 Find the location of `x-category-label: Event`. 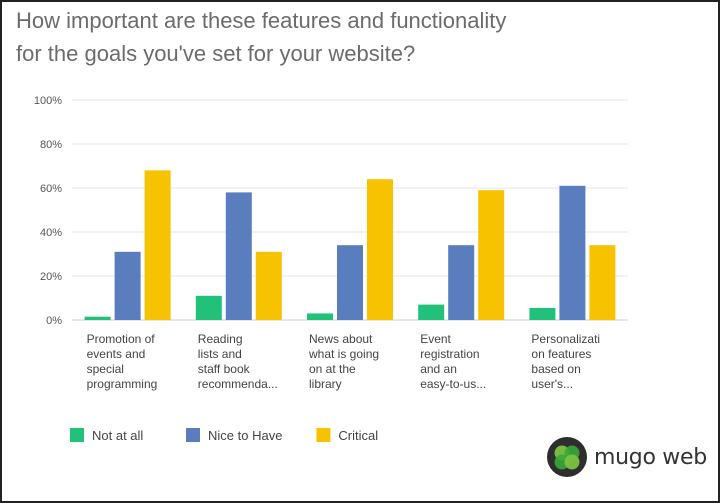

x-category-label: Event is located at coordinates (435, 339).